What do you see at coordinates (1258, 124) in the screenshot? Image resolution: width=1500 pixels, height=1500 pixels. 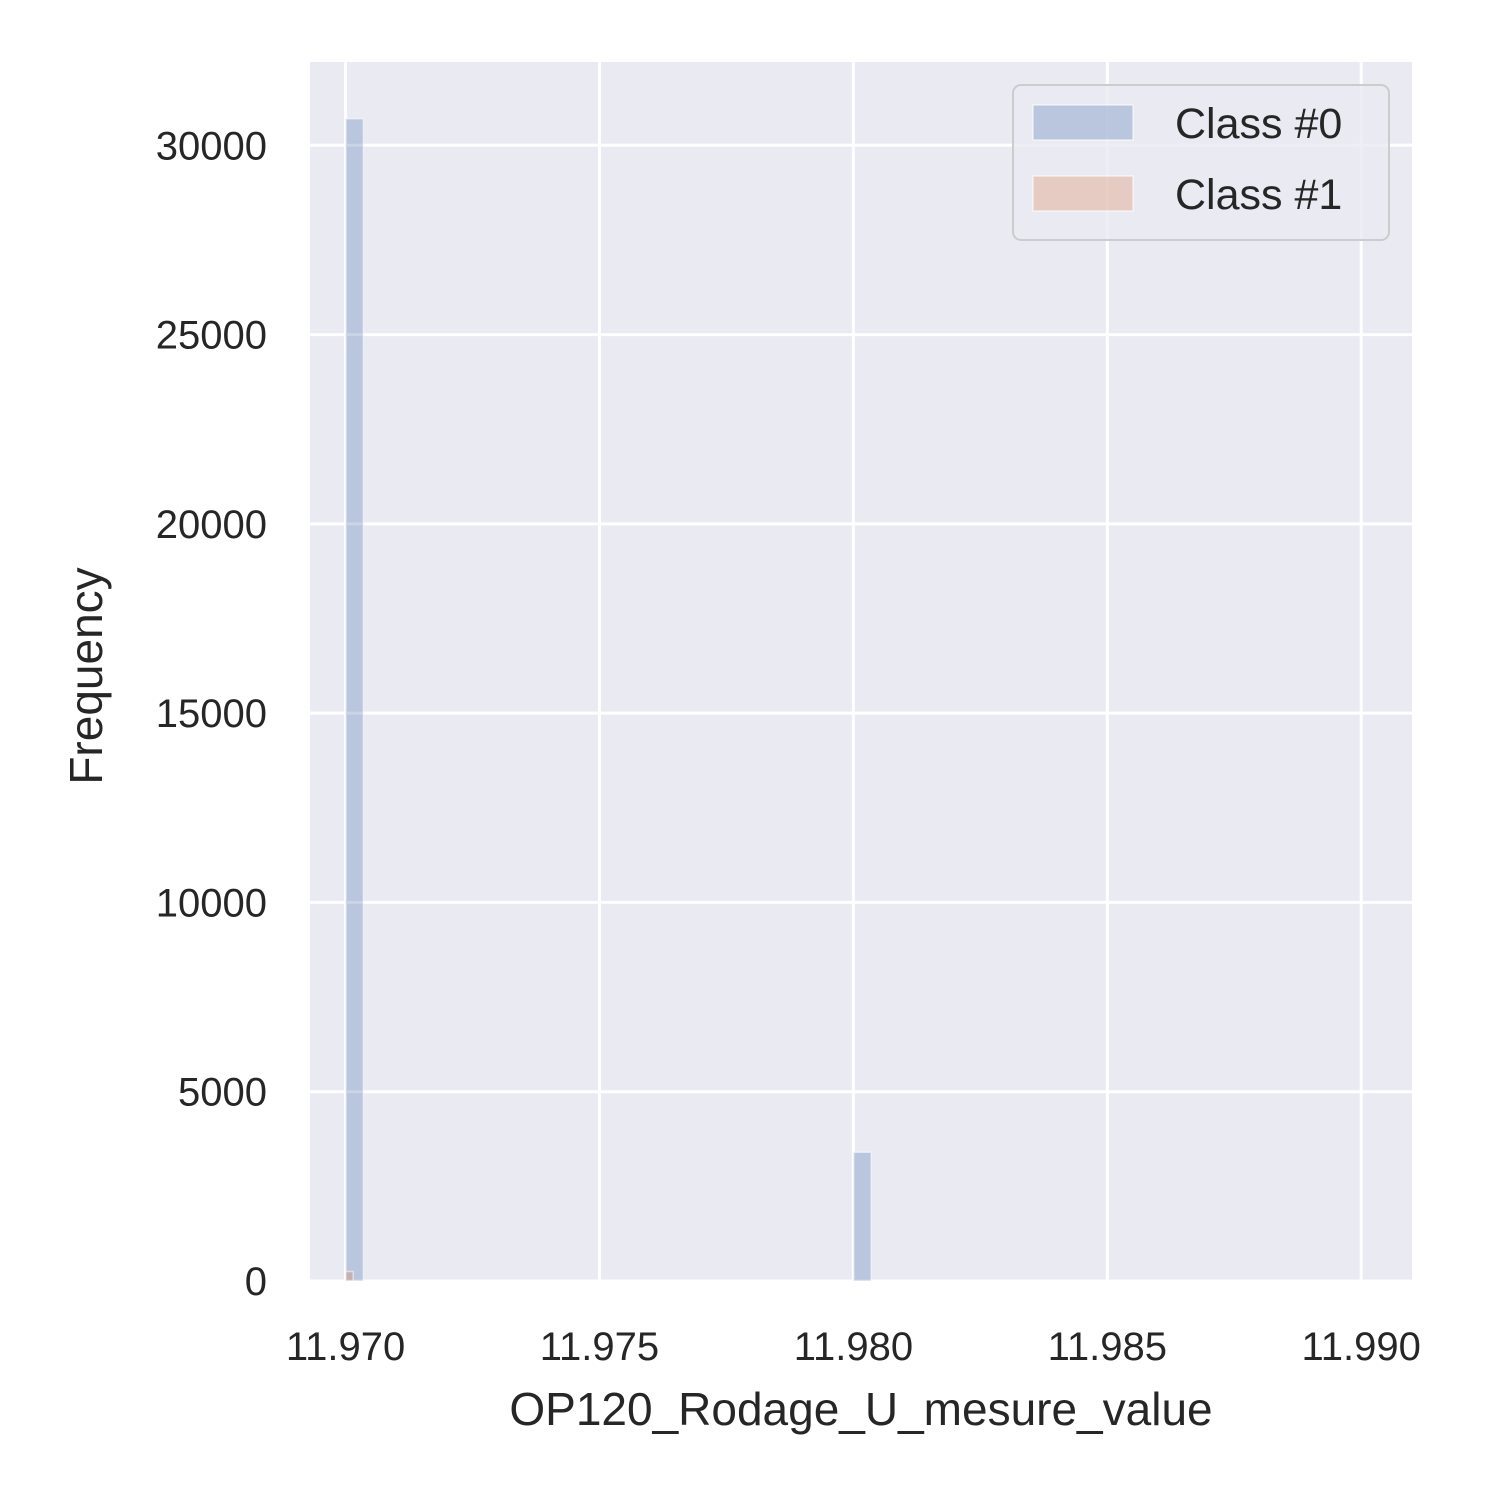 I see `legend-label-class-0: Class #0` at bounding box center [1258, 124].